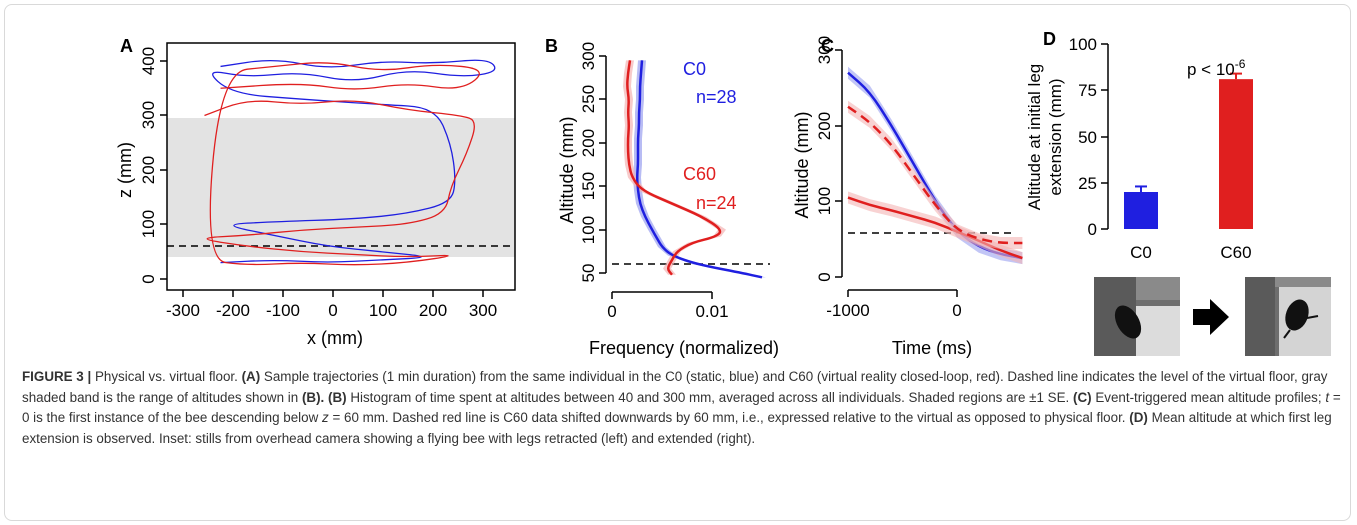 The width and height of the screenshot is (1357, 525). Describe the element at coordinates (1137, 316) in the screenshot. I see `inset-still-retracted` at that location.